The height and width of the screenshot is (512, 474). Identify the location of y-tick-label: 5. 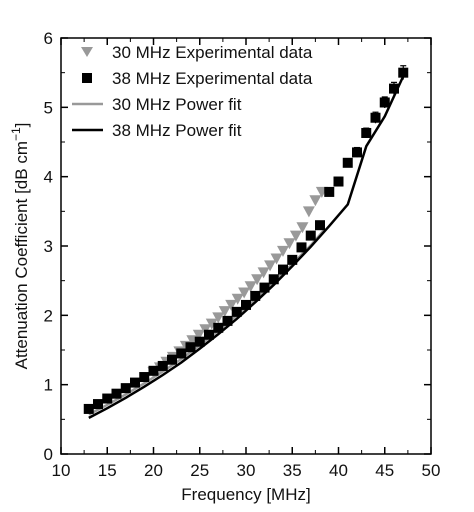
(48, 107).